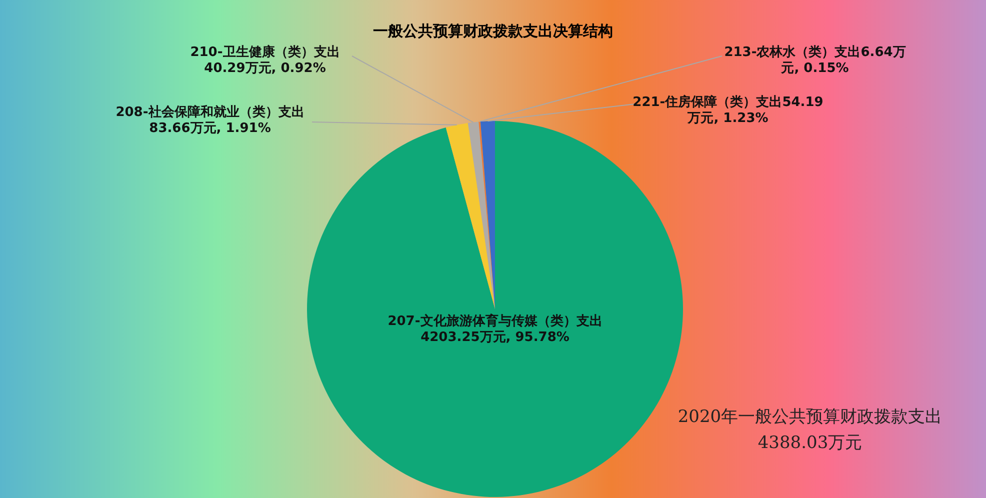  Describe the element at coordinates (728, 111) in the screenshot. I see `slice-label: 221-住房保障（类）支出54.19万元, 1.23%` at that location.